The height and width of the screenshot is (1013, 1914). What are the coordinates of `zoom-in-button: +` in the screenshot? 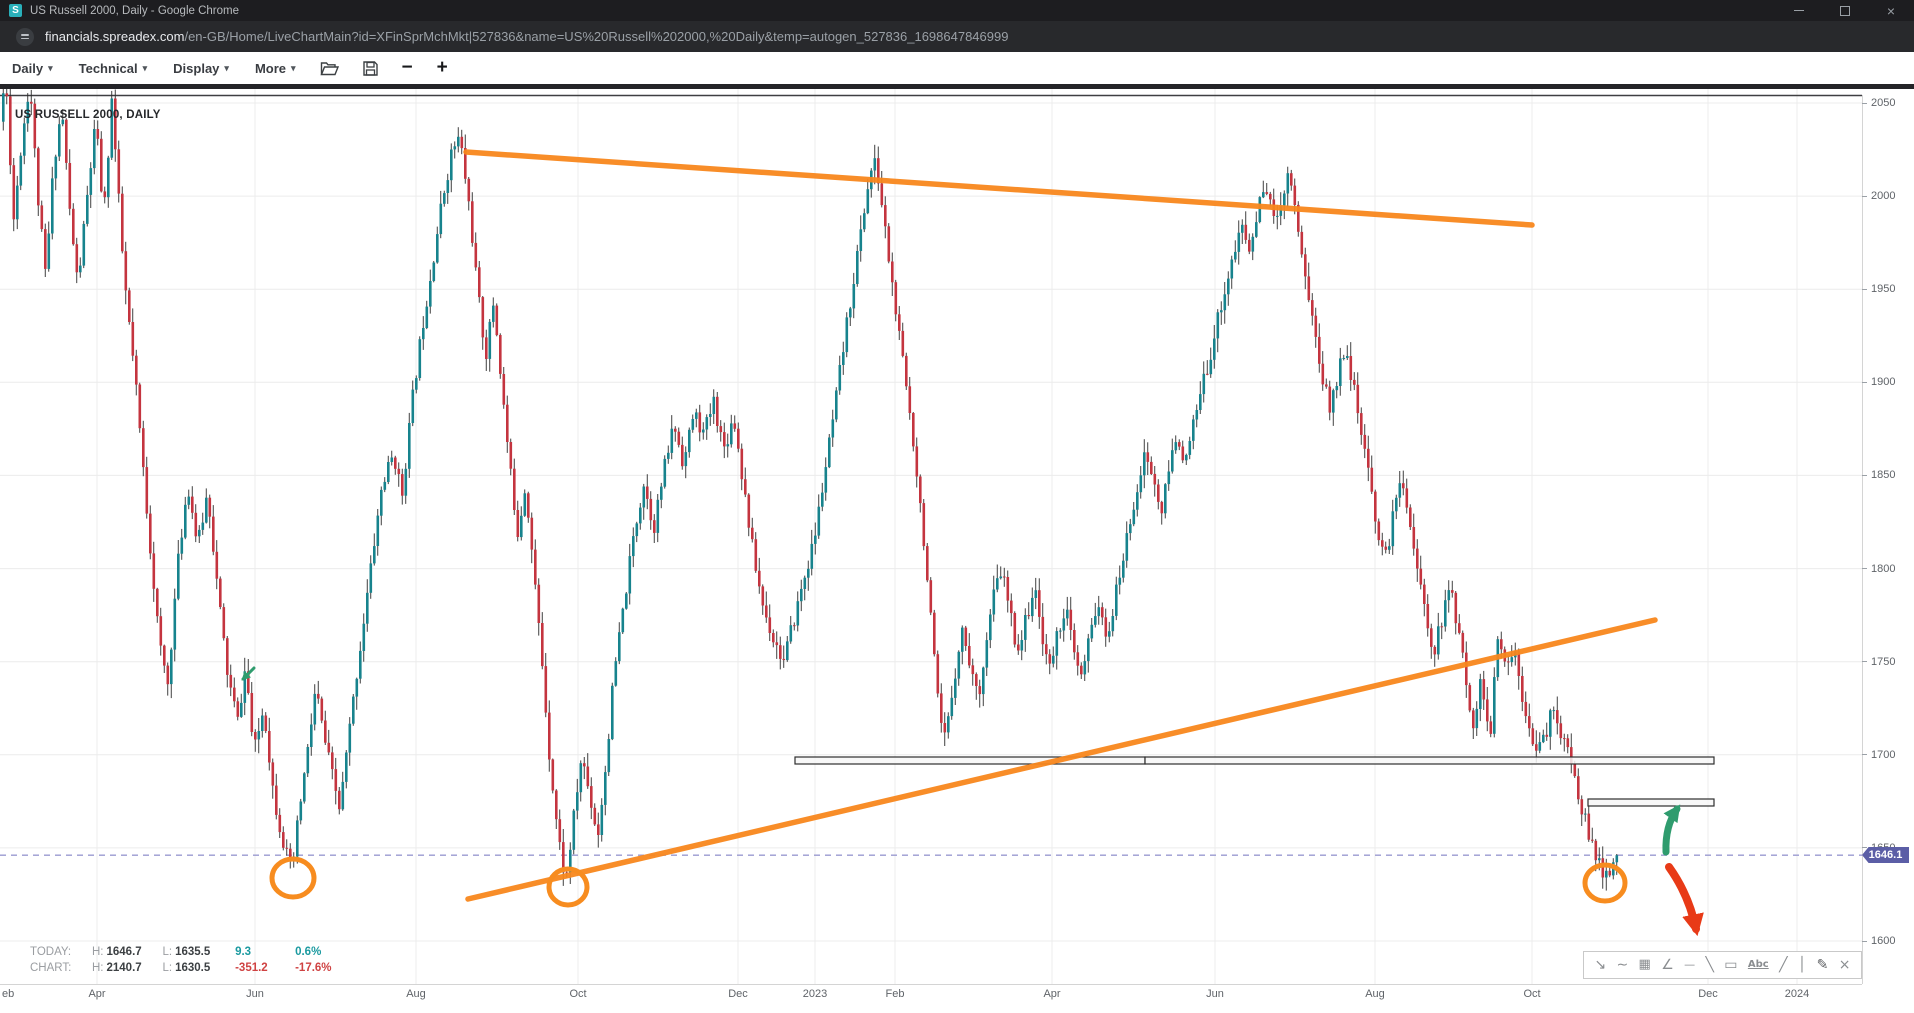 It's located at (442, 67).